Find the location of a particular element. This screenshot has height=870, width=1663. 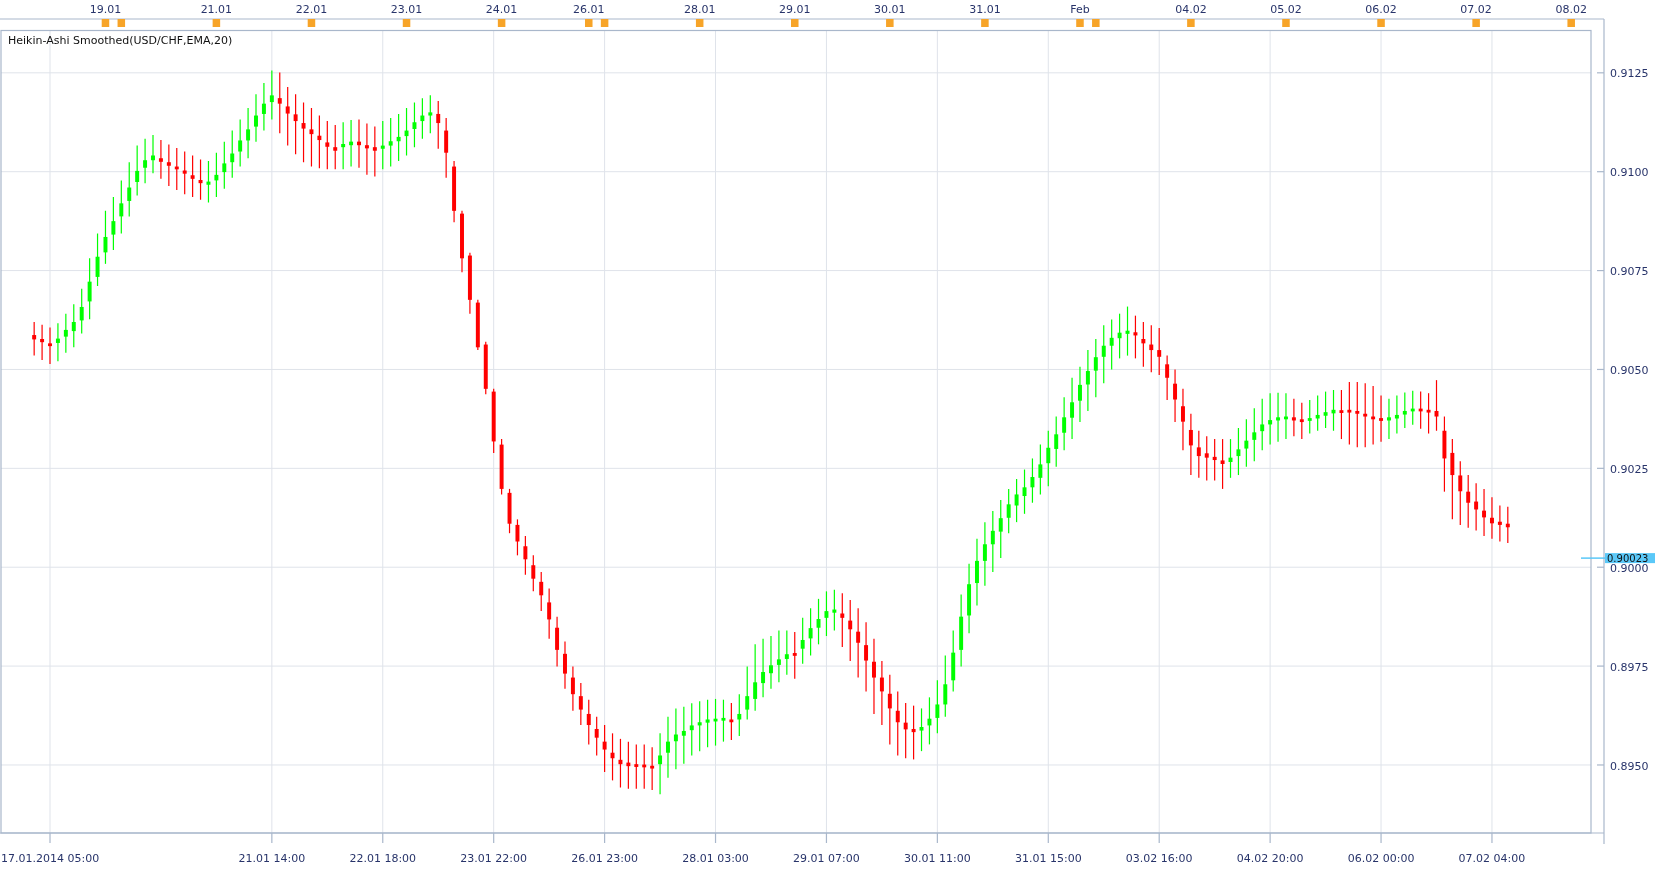

x-tick-label: 26.01 is located at coordinates (589, 9).